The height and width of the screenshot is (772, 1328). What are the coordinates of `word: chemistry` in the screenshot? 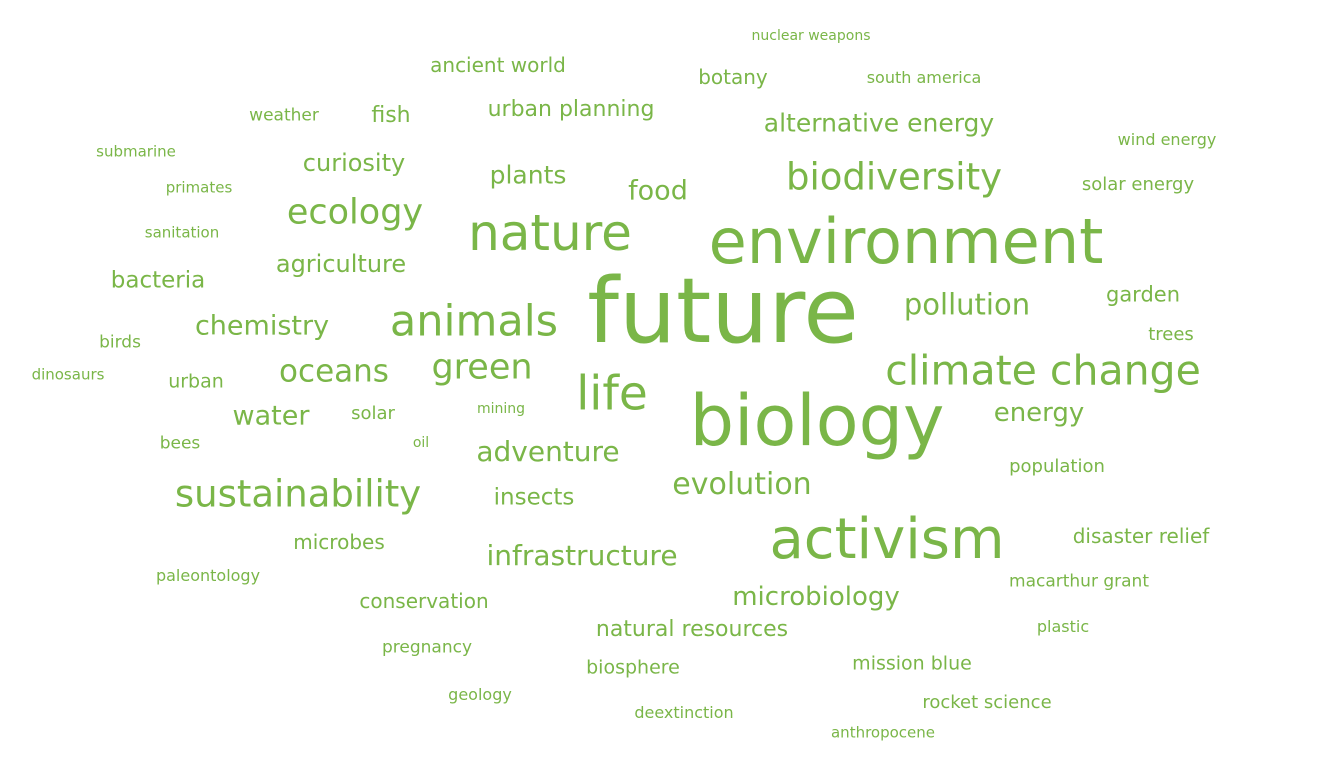 It's located at (262, 326).